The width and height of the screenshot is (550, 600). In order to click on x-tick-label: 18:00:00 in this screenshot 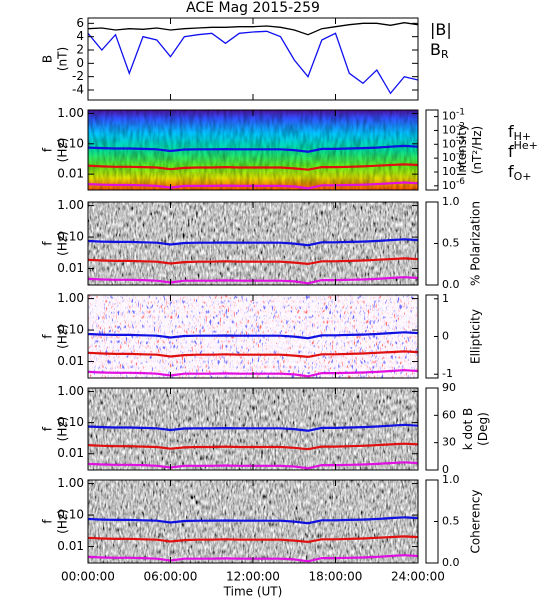, I will do `click(336, 577)`.